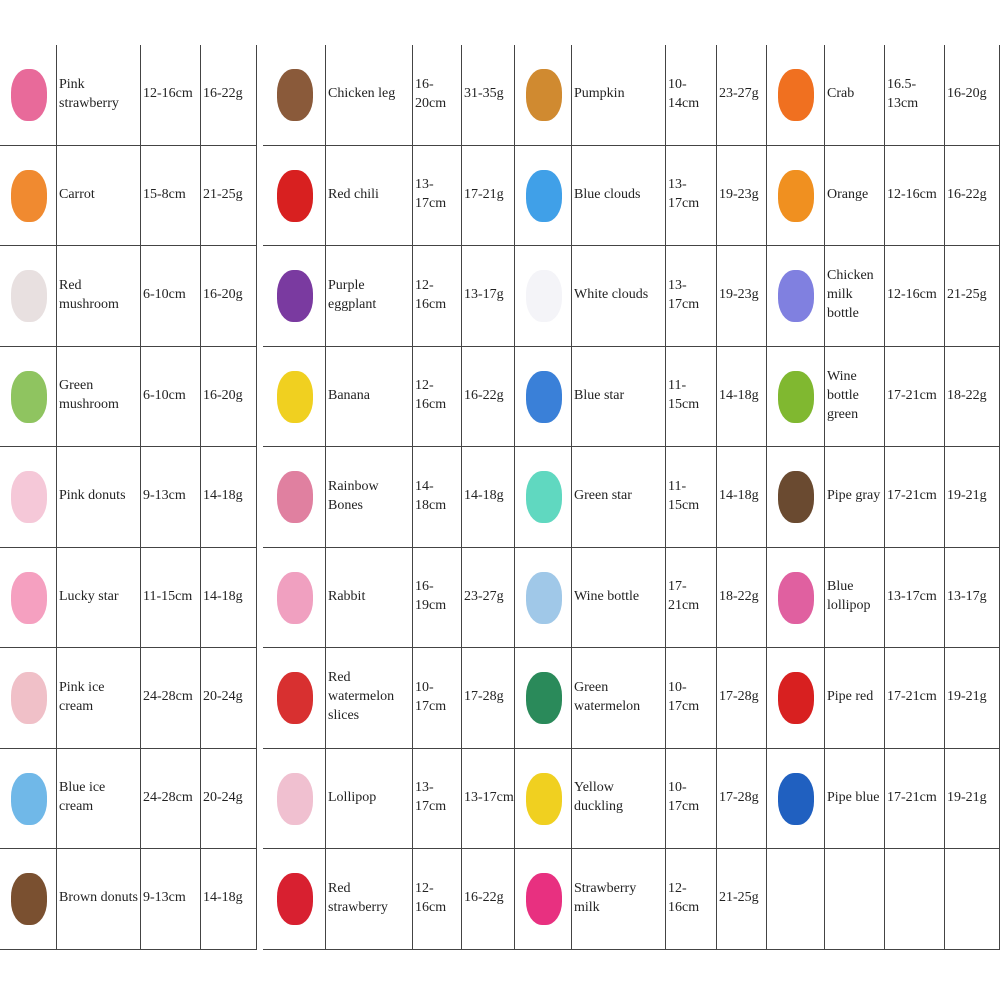 Image resolution: width=1000 pixels, height=1000 pixels. I want to click on cell-name: Strawberry milk, so click(619, 899).